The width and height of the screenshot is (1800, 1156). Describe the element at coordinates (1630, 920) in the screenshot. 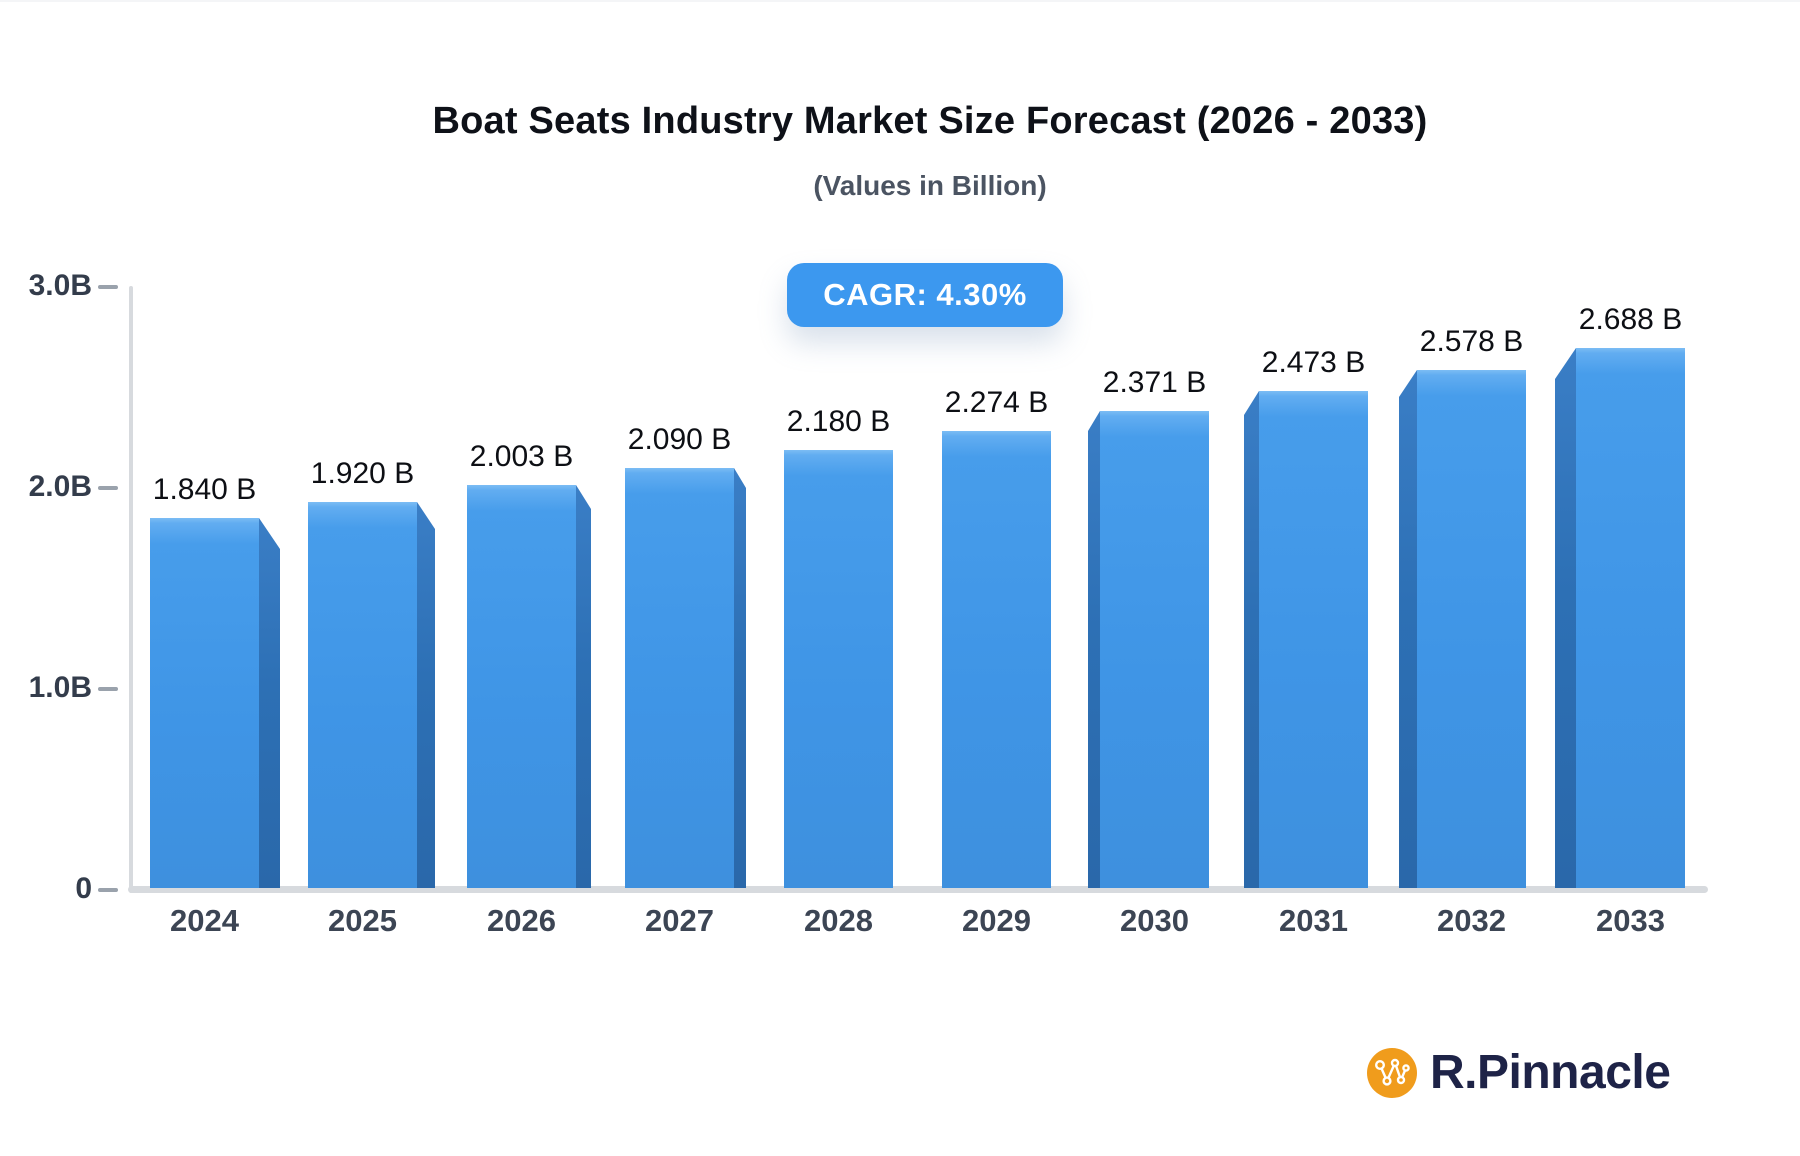

I see `x-axis-label: 2033` at that location.